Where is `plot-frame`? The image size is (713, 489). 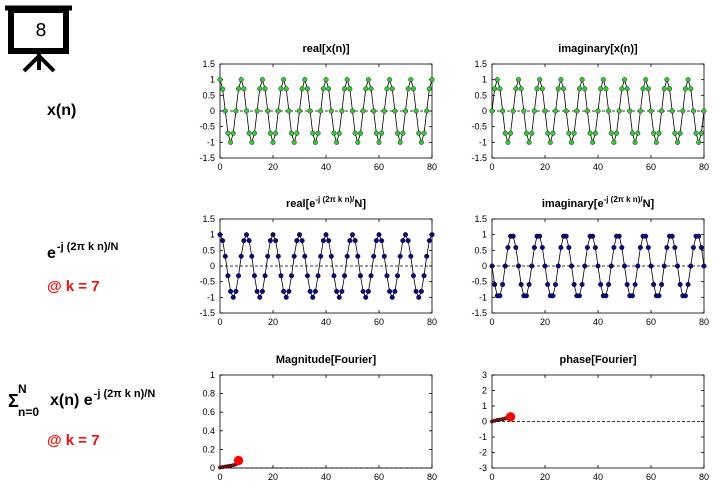
plot-frame is located at coordinates (326, 421).